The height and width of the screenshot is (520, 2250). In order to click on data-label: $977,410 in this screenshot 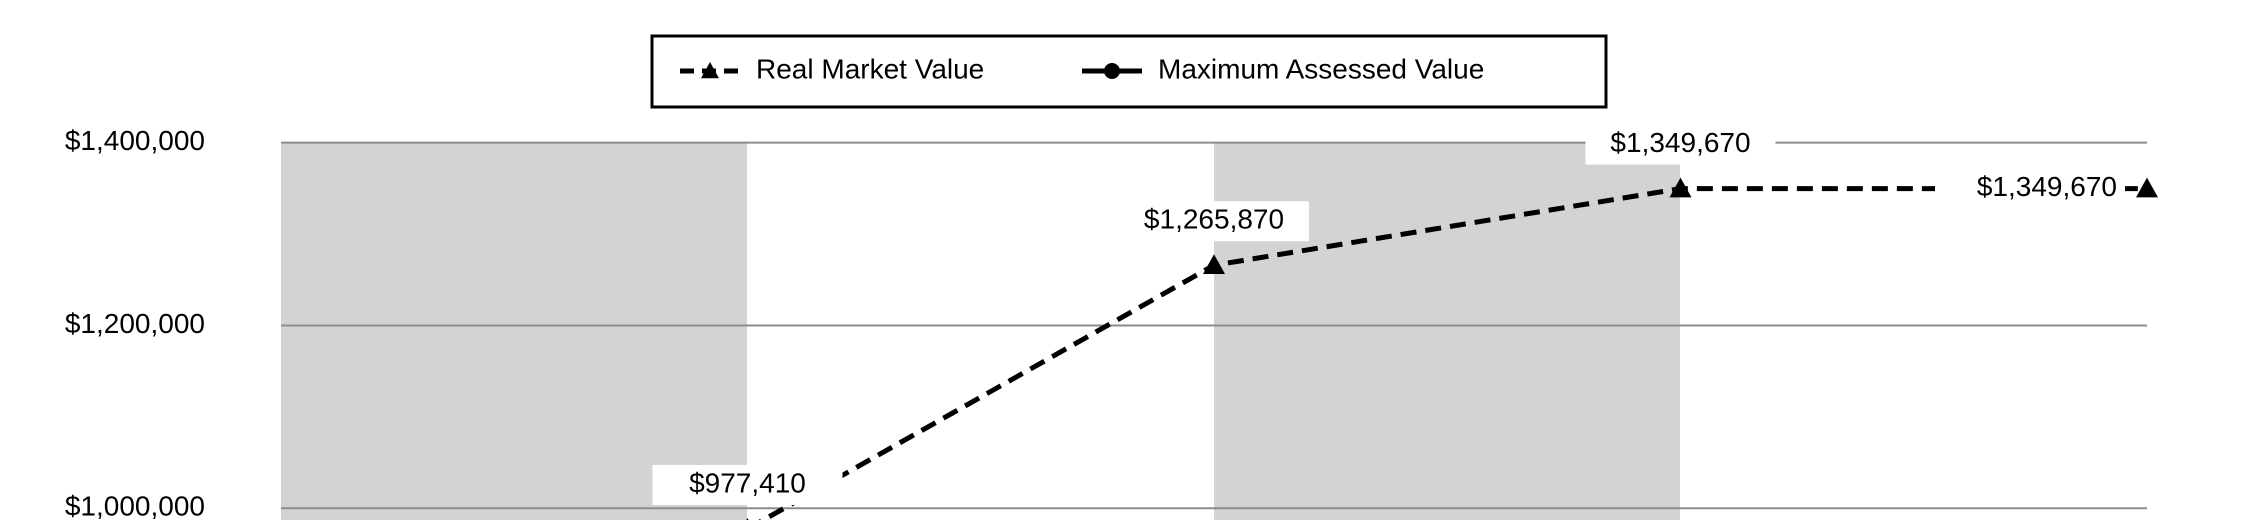, I will do `click(747, 482)`.